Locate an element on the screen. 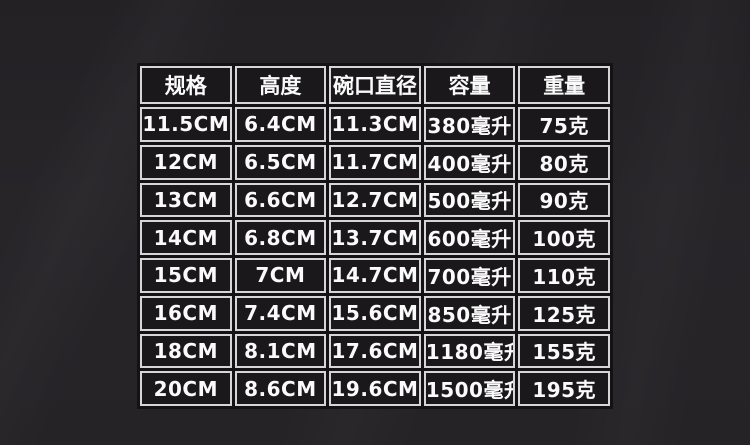 This screenshot has height=445, width=750. table-cell: 380毫升 is located at coordinates (469, 124).